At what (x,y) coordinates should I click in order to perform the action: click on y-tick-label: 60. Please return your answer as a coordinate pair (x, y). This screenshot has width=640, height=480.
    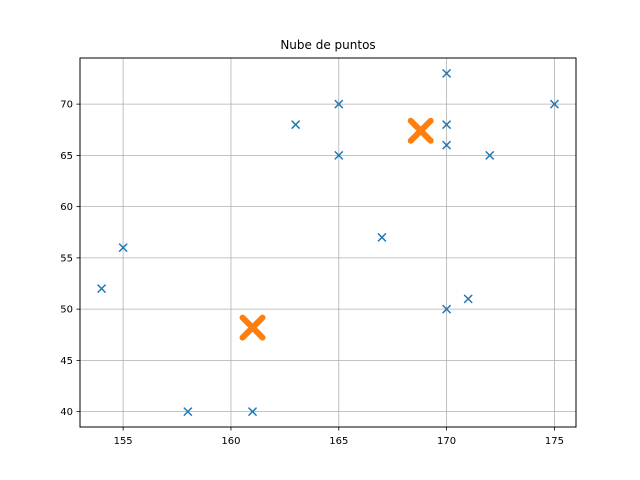
    Looking at the image, I should click on (66, 207).